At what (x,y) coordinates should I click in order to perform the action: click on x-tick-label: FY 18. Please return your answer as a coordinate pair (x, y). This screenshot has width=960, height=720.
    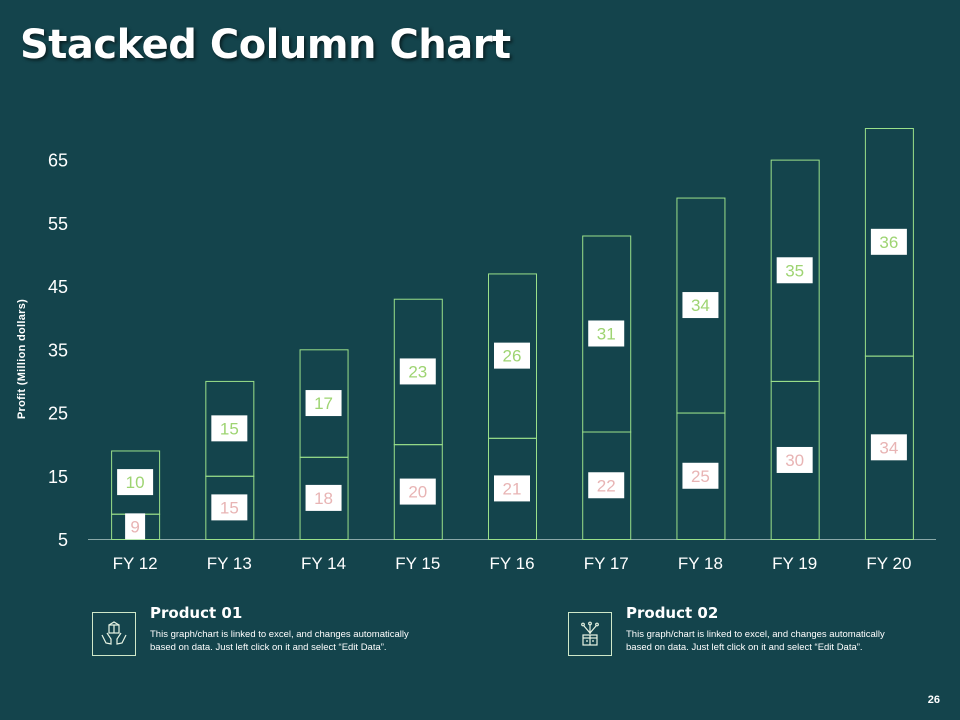
    Looking at the image, I should click on (700, 563).